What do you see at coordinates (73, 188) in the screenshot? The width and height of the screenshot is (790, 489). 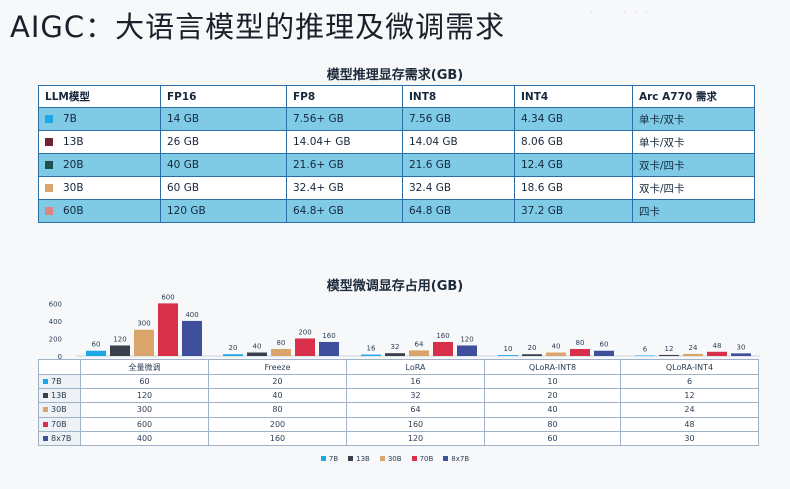 I see `model-name: 30B` at bounding box center [73, 188].